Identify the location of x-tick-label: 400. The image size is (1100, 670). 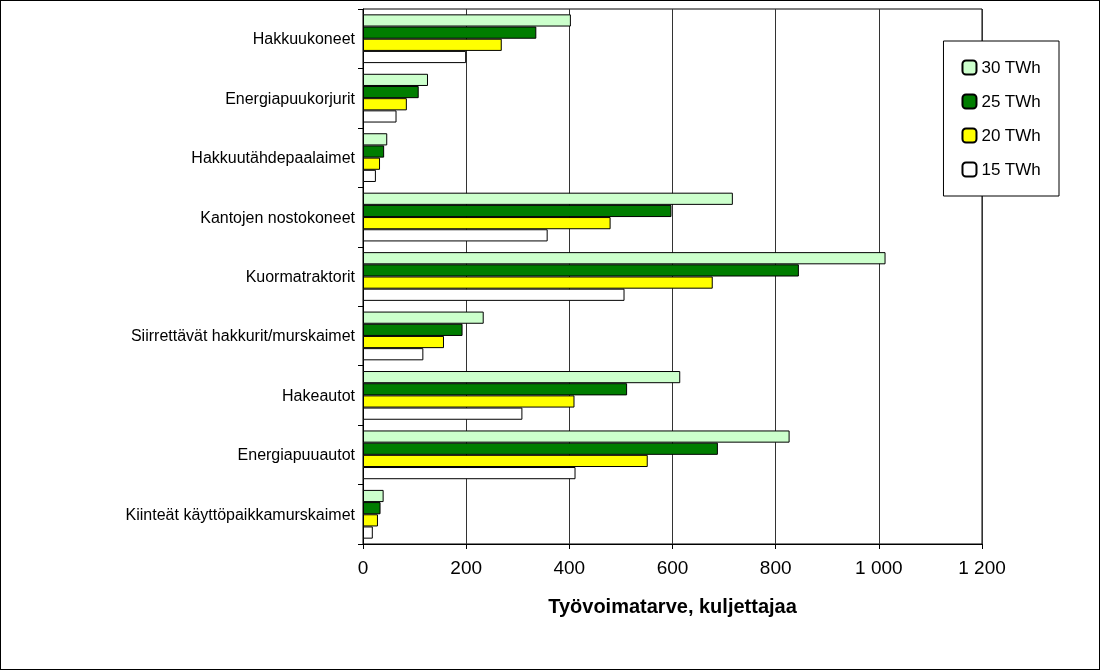
(569, 567).